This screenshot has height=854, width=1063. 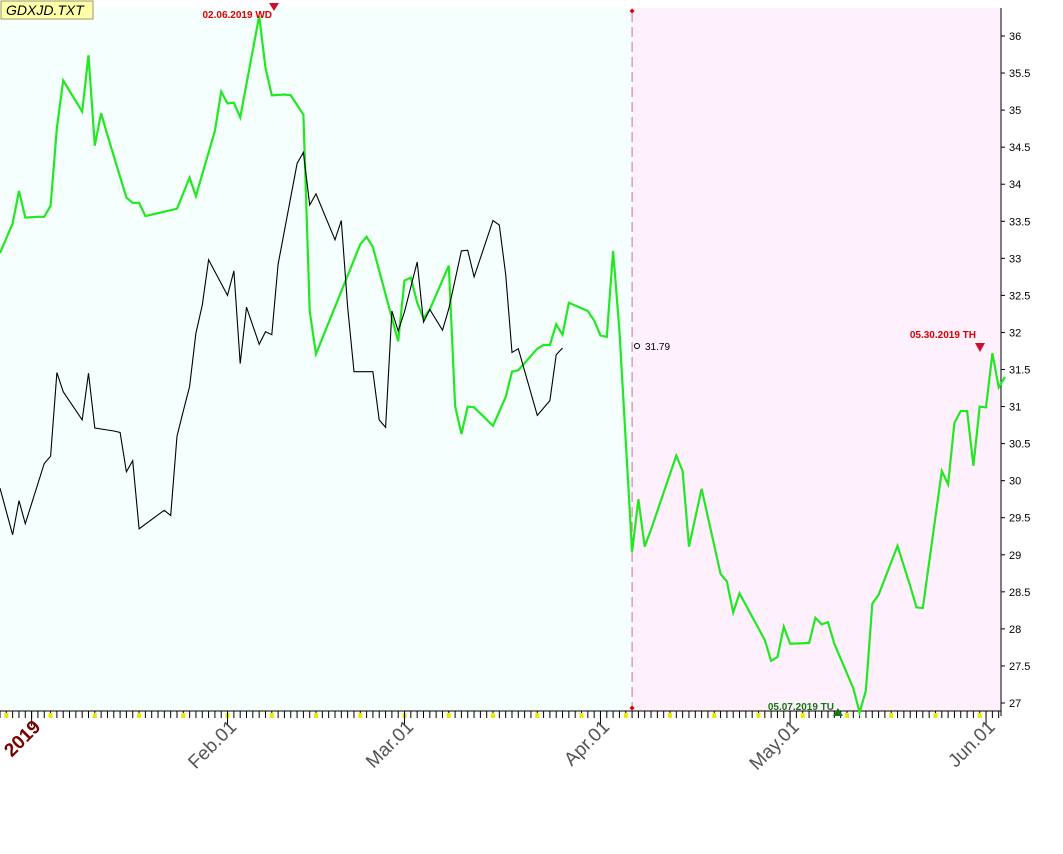 What do you see at coordinates (1019, 667) in the screenshot?
I see `y-tick-label: 27.5` at bounding box center [1019, 667].